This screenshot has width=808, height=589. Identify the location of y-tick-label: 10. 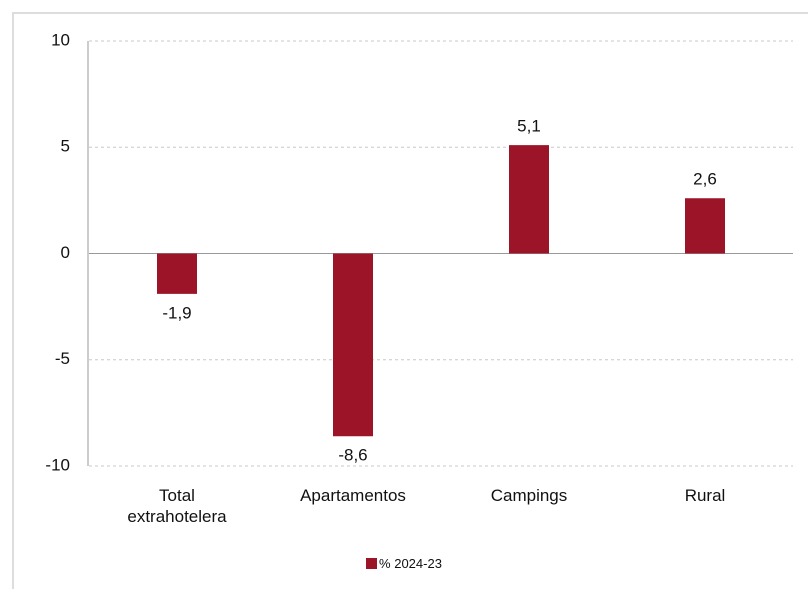
(60, 39).